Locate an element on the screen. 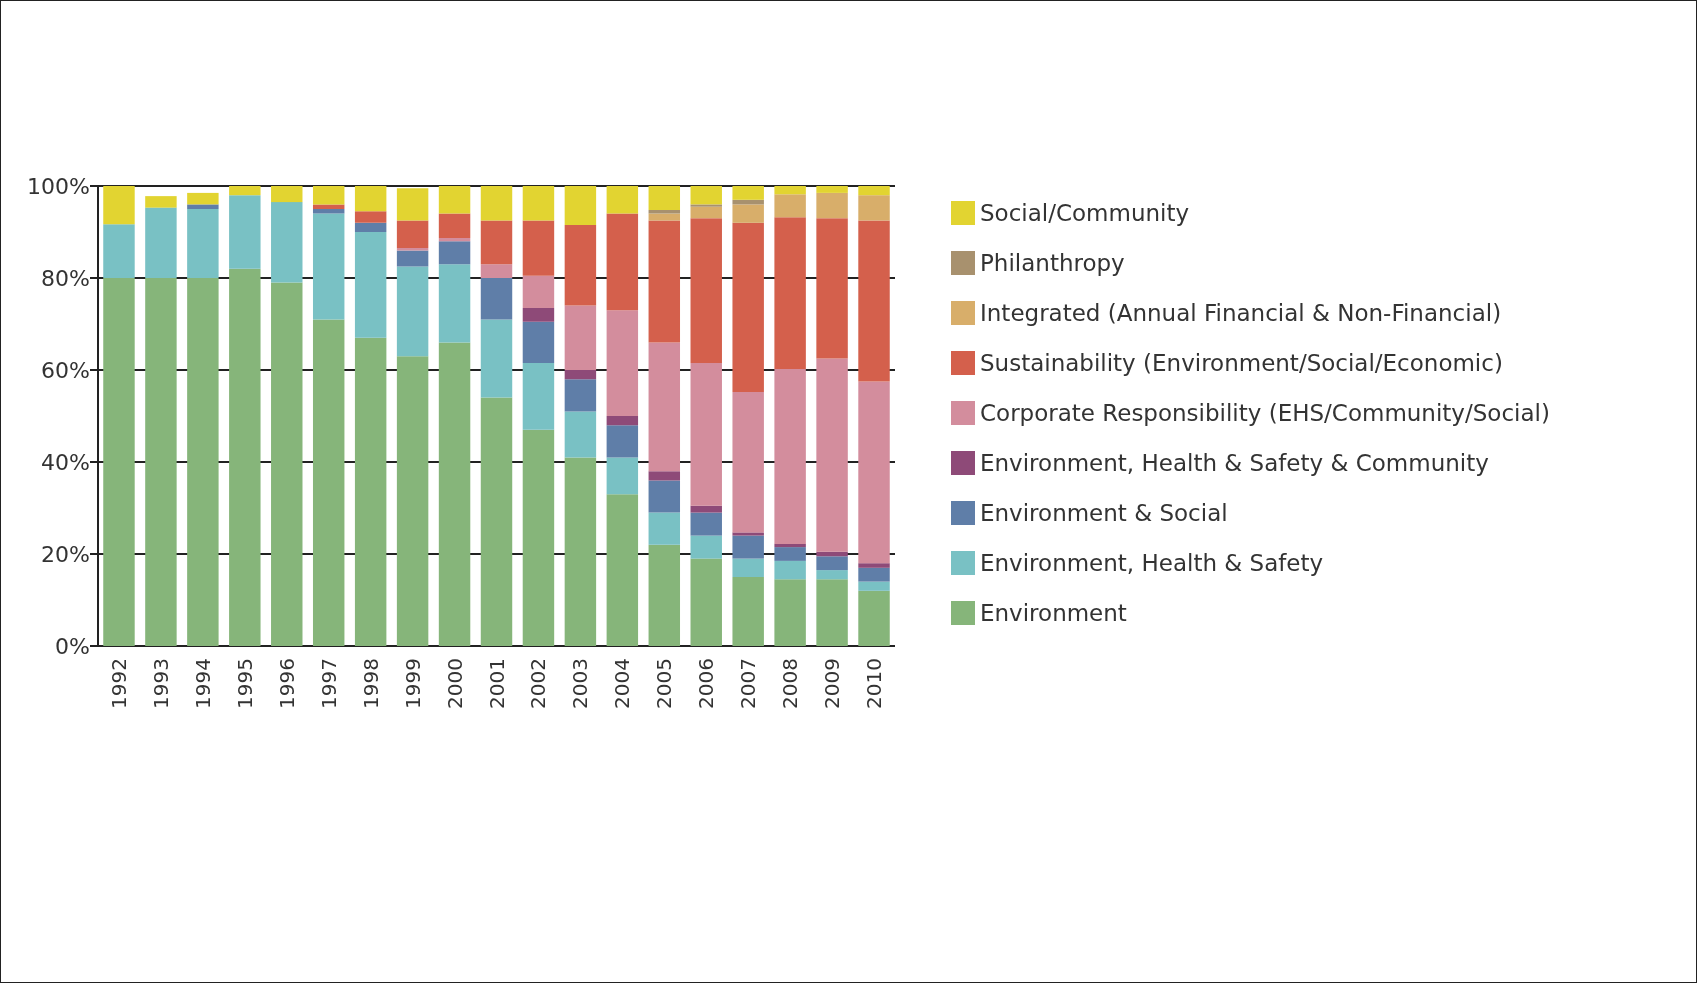  legend-label: Environment, Health & Safety & Community is located at coordinates (1234, 463).